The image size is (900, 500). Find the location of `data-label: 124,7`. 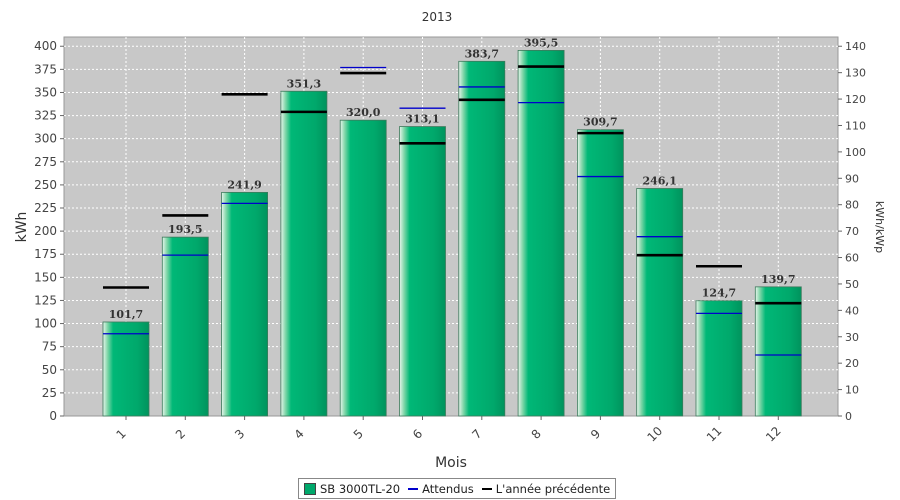

data-label: 124,7 is located at coordinates (719, 293).